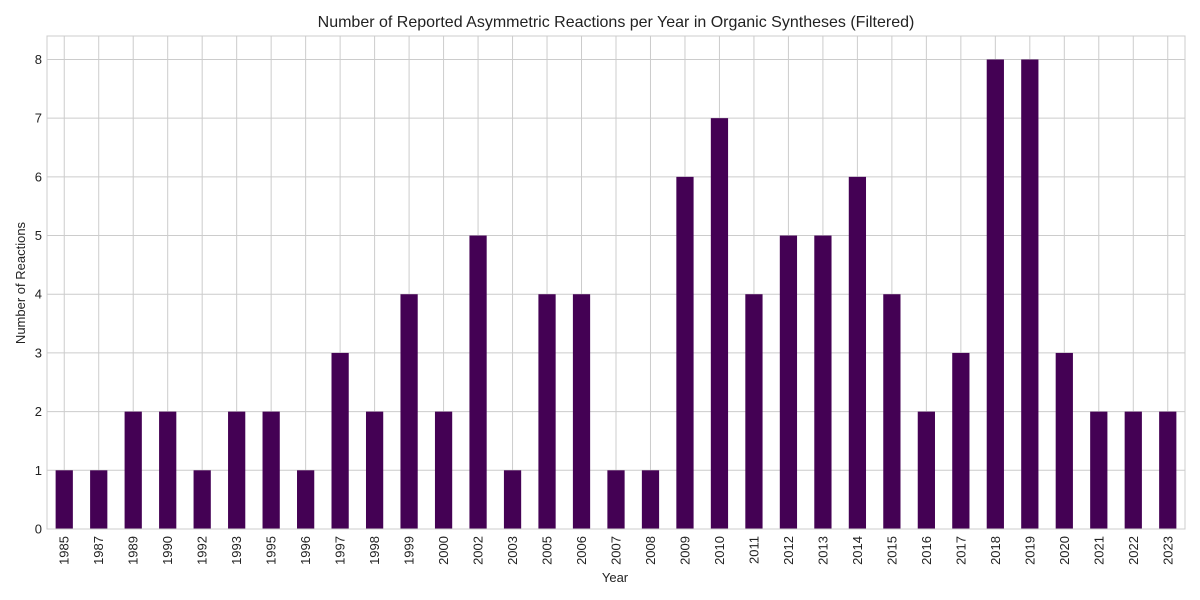  Describe the element at coordinates (684, 550) in the screenshot. I see `x-tick-label: 2009` at that location.